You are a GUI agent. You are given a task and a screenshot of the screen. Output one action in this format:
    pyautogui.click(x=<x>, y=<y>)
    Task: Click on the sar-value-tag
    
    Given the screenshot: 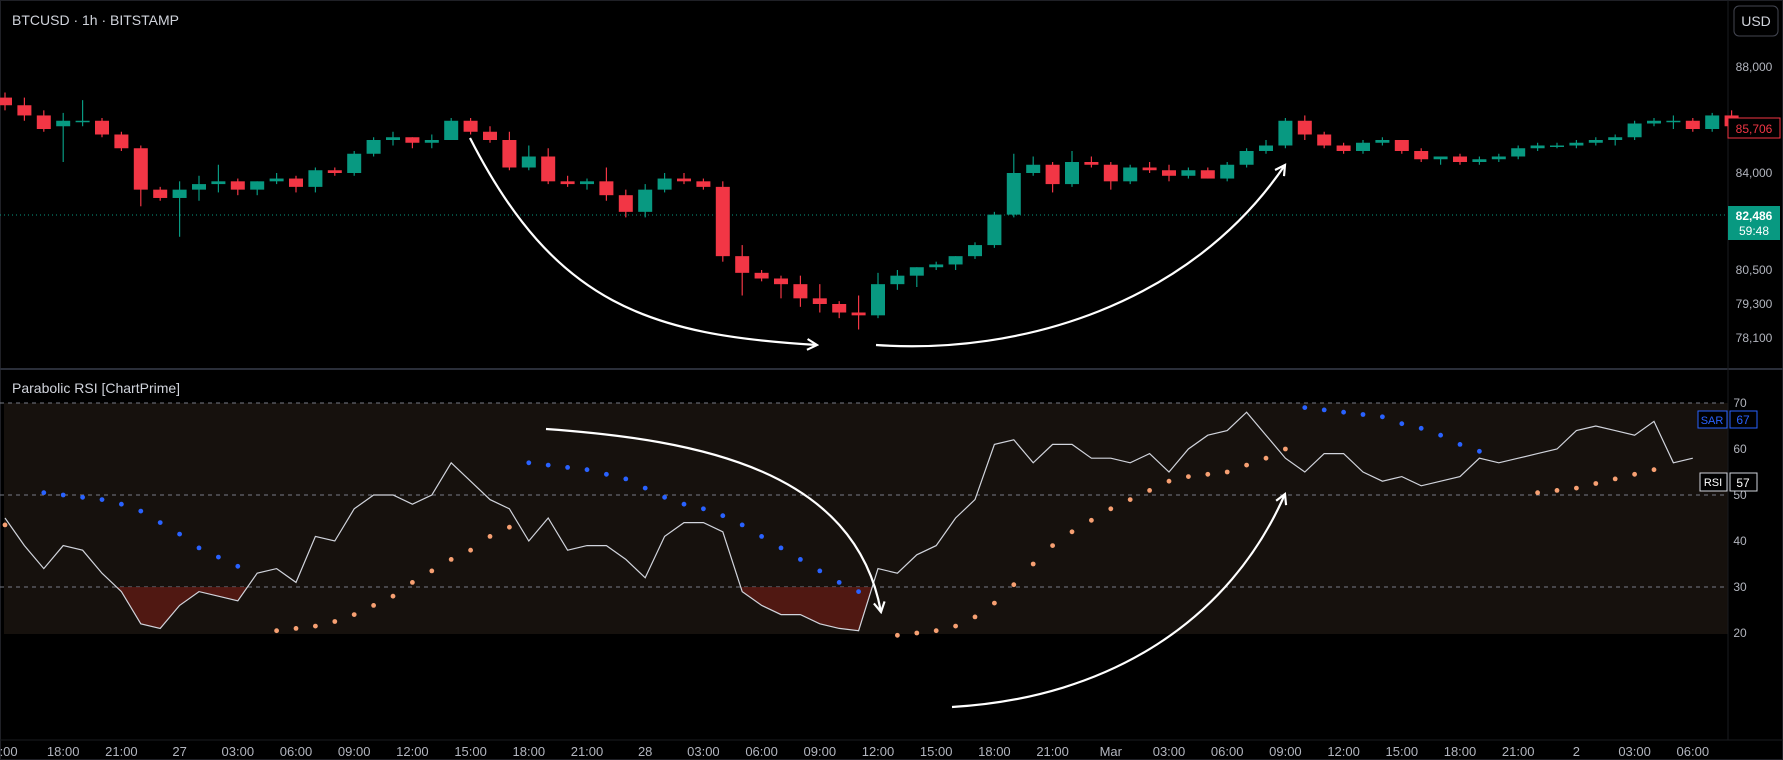 What is the action you would take?
    pyautogui.click(x=1743, y=419)
    